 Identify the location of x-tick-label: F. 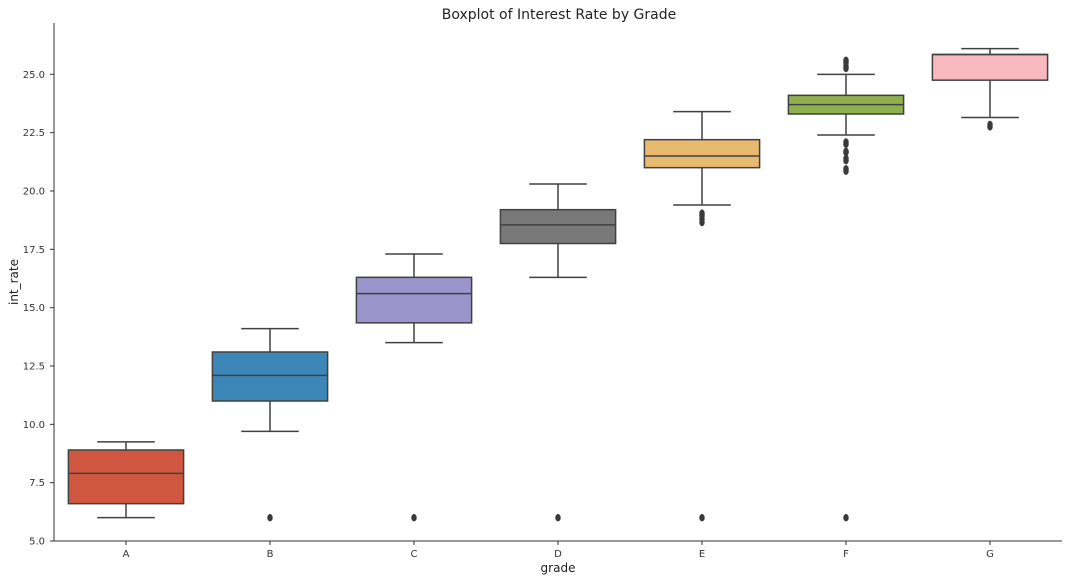
(846, 554).